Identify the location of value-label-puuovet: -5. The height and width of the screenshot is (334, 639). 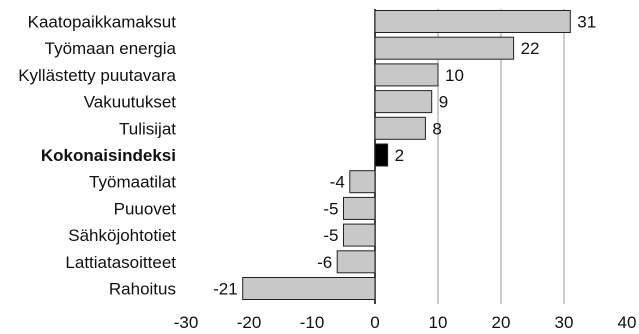
(330, 208).